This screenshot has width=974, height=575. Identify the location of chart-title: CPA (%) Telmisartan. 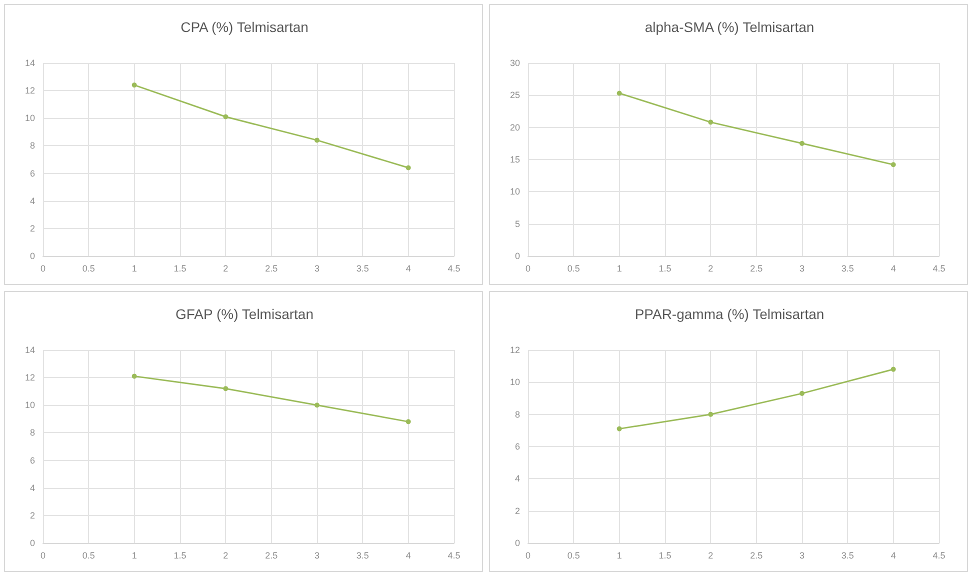
(244, 27).